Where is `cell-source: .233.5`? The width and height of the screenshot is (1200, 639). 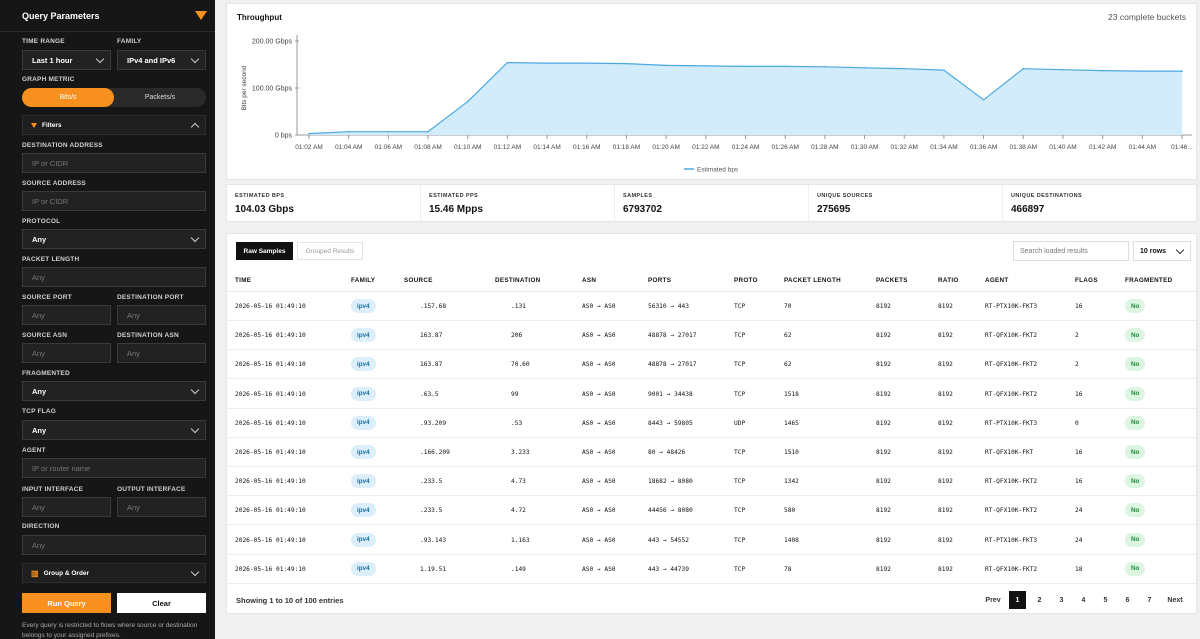 cell-source: .233.5 is located at coordinates (431, 482).